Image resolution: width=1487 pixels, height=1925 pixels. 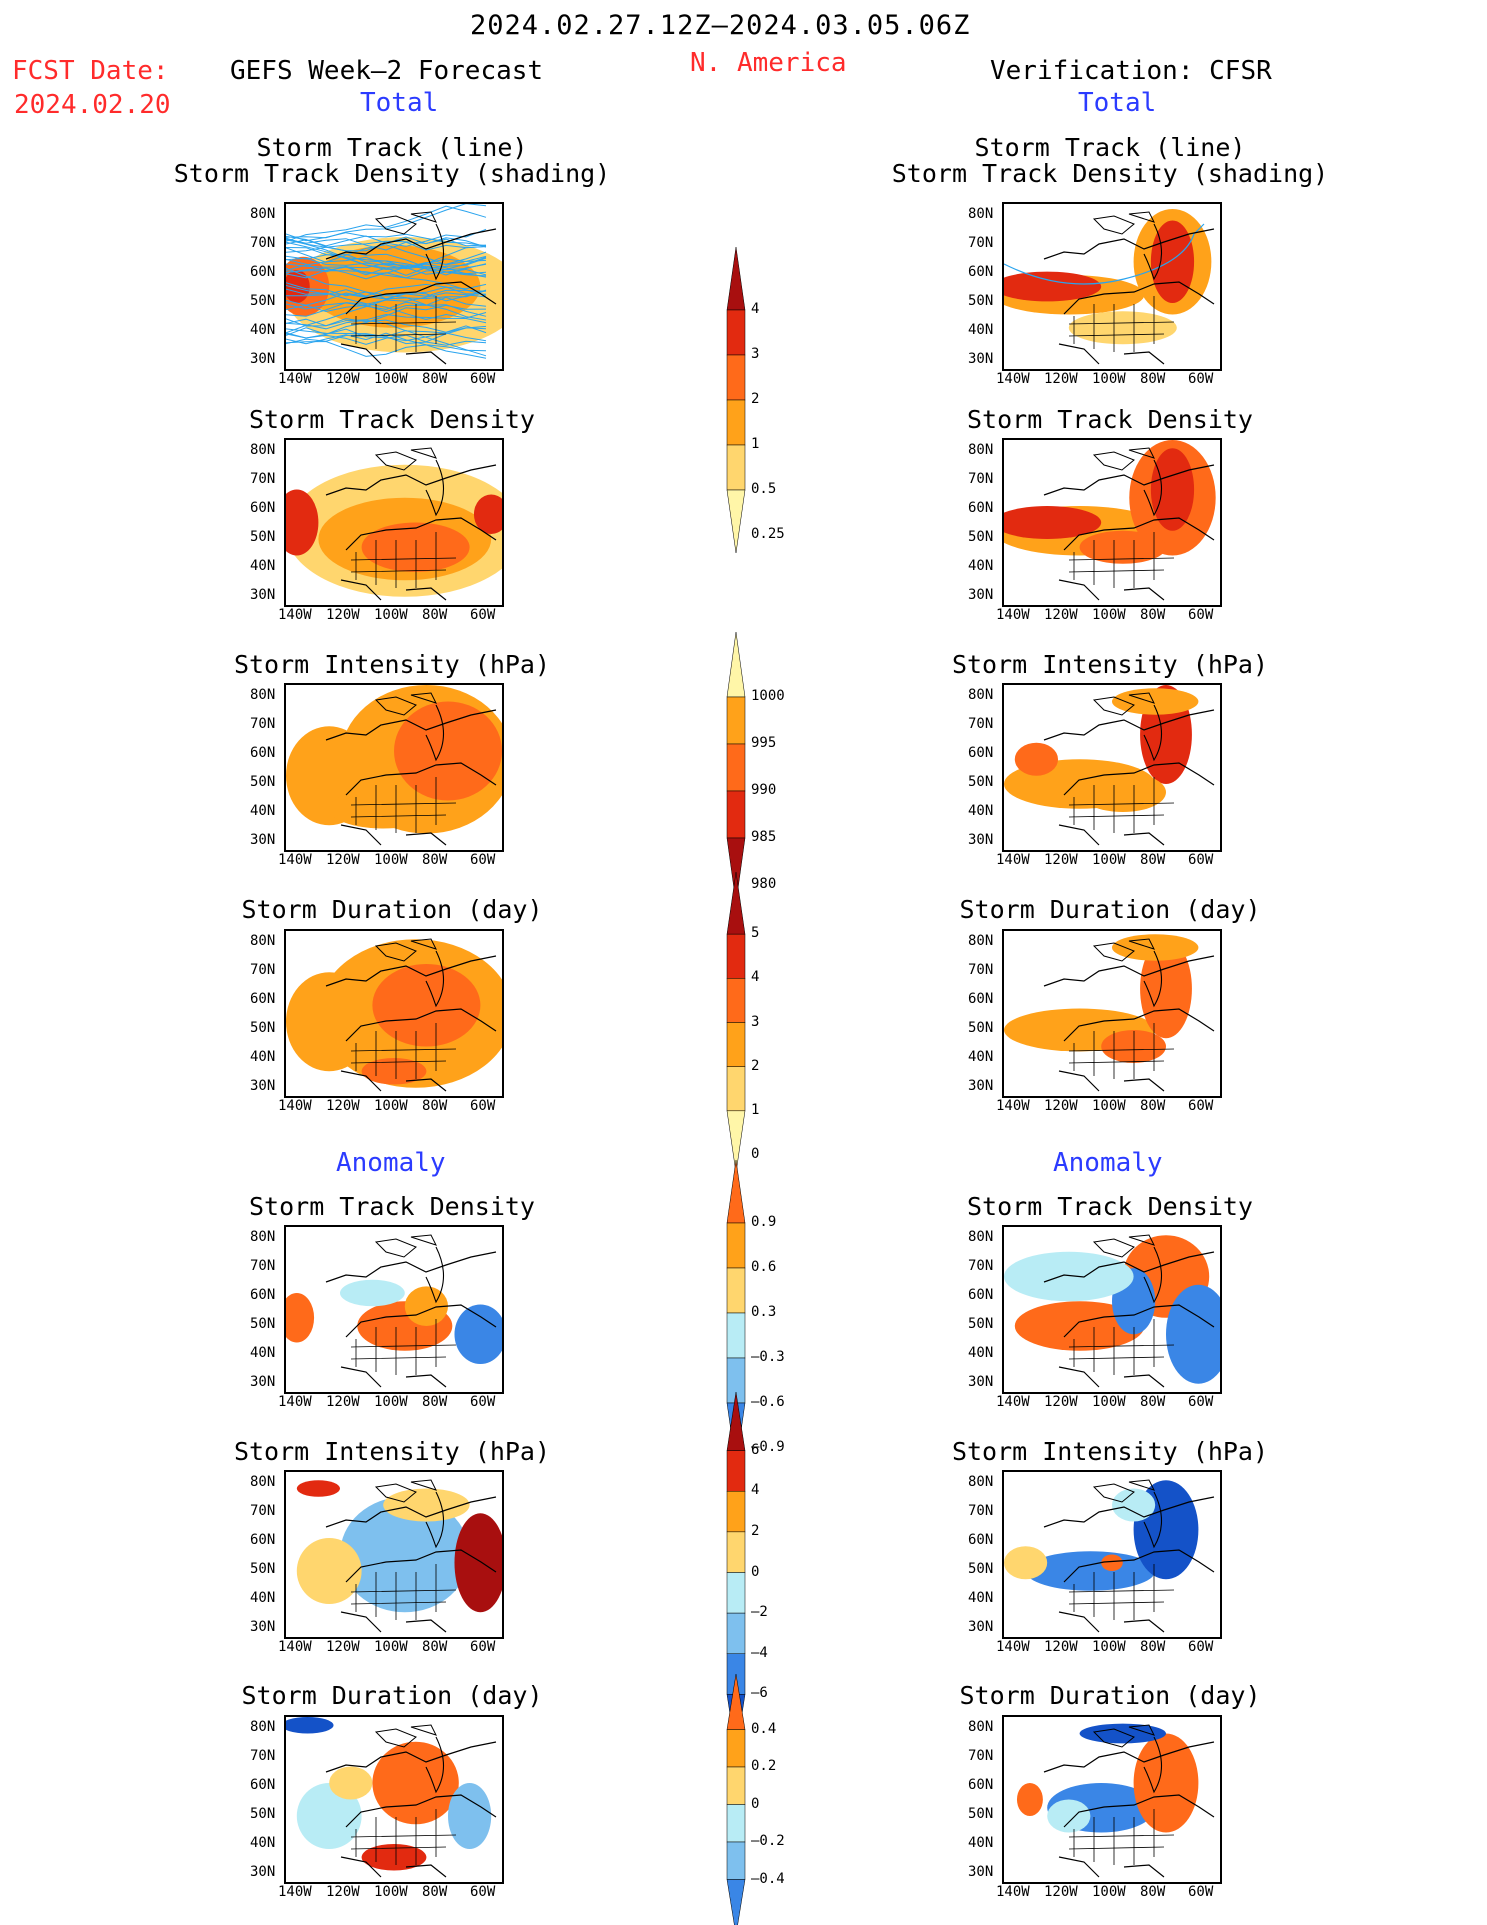 What do you see at coordinates (1110, 147) in the screenshot?
I see `panel-title: Storm Track (line)` at bounding box center [1110, 147].